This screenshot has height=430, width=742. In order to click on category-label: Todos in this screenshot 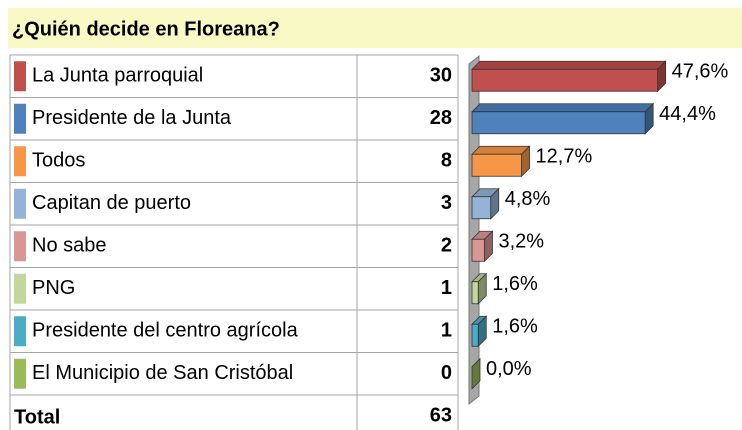, I will do `click(58, 161)`.